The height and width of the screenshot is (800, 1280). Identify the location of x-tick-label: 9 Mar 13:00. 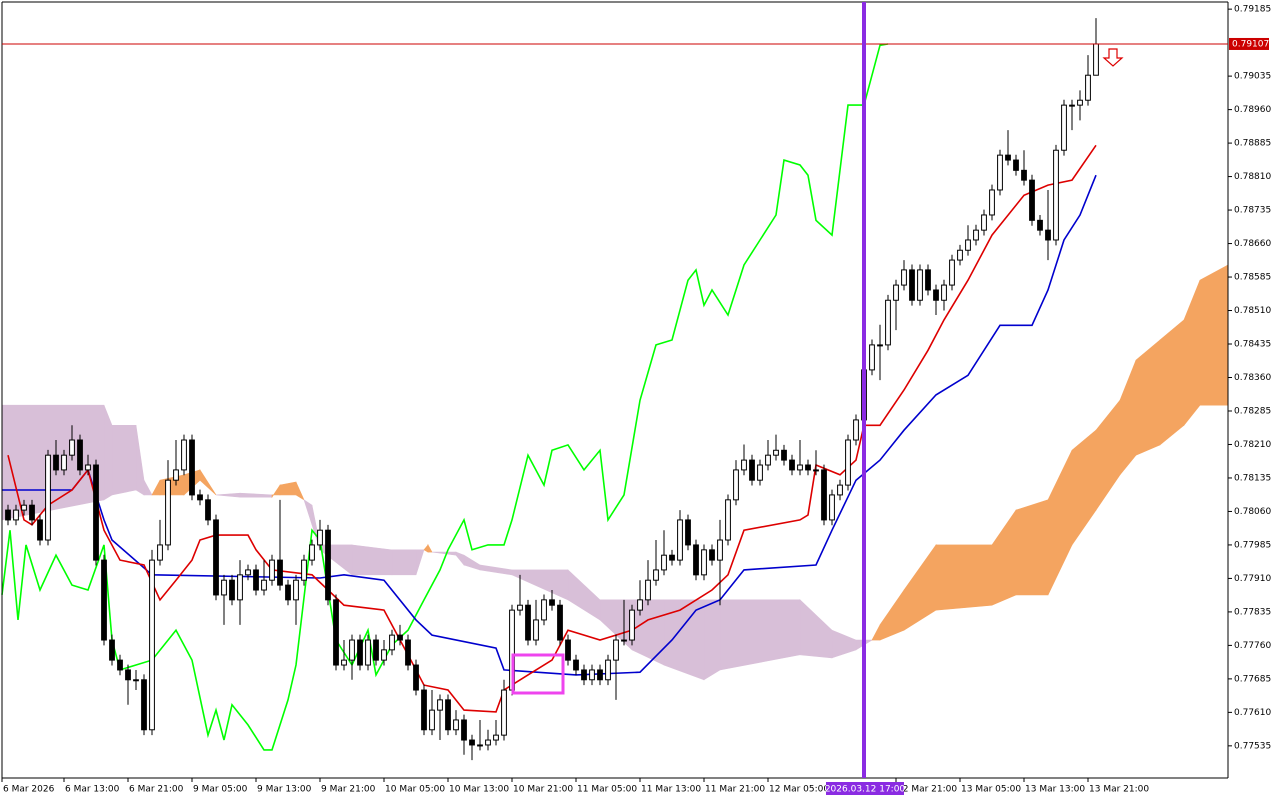
(284, 790).